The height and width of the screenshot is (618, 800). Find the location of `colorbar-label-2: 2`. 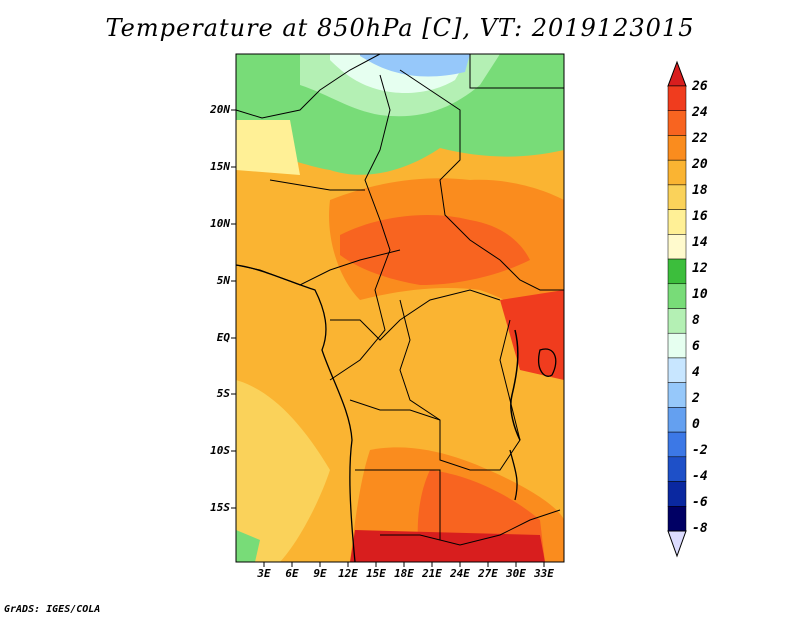

colorbar-label-2: 2 is located at coordinates (696, 398).